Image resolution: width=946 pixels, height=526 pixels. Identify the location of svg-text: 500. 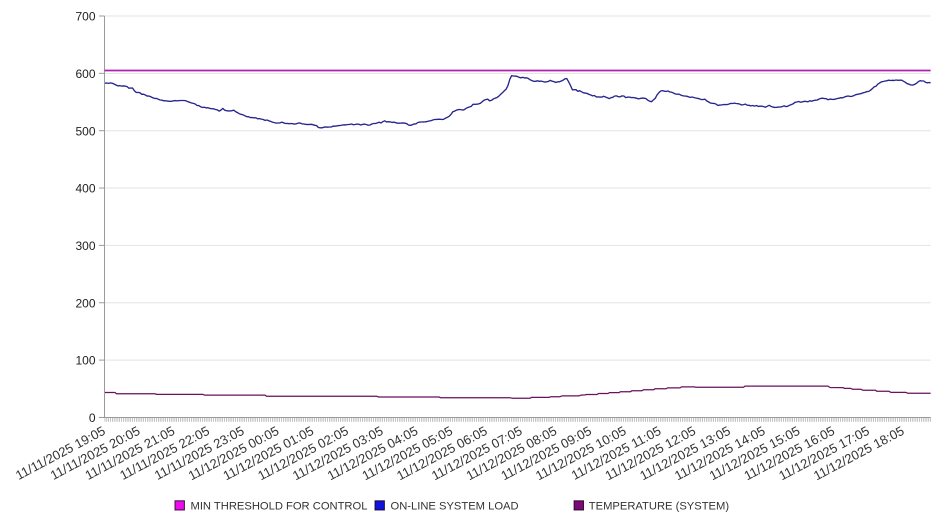
(85, 131).